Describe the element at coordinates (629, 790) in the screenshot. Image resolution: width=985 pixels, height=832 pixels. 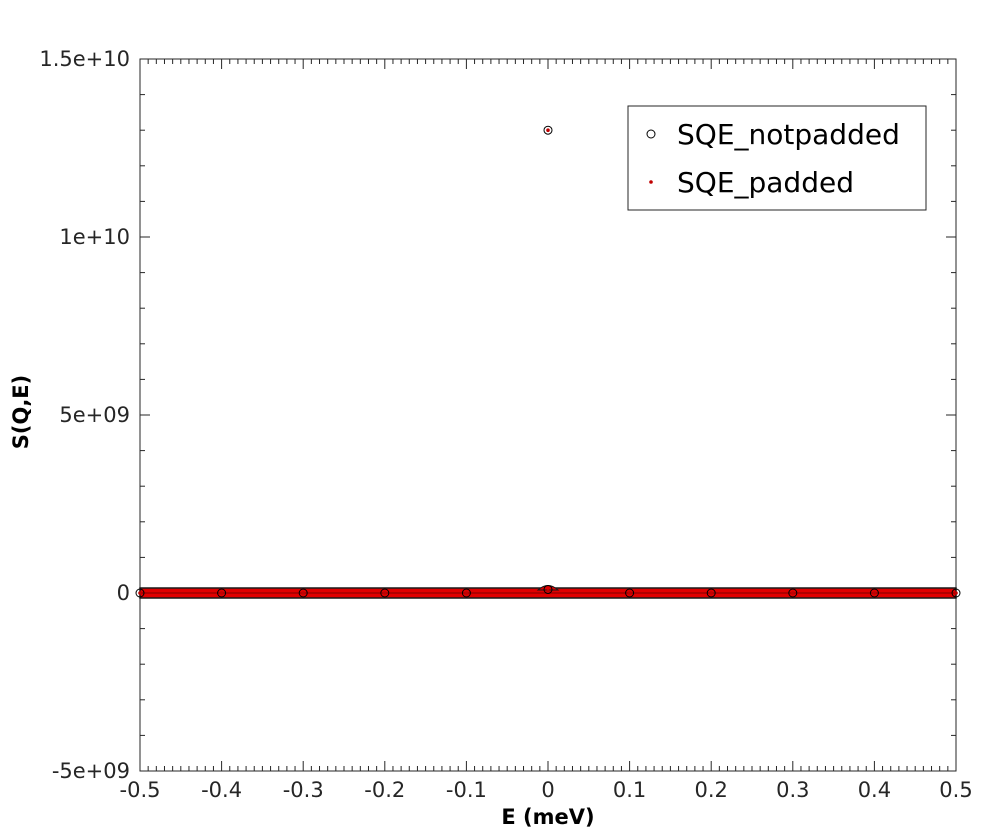
I see `x-tick-label: 0.1` at that location.